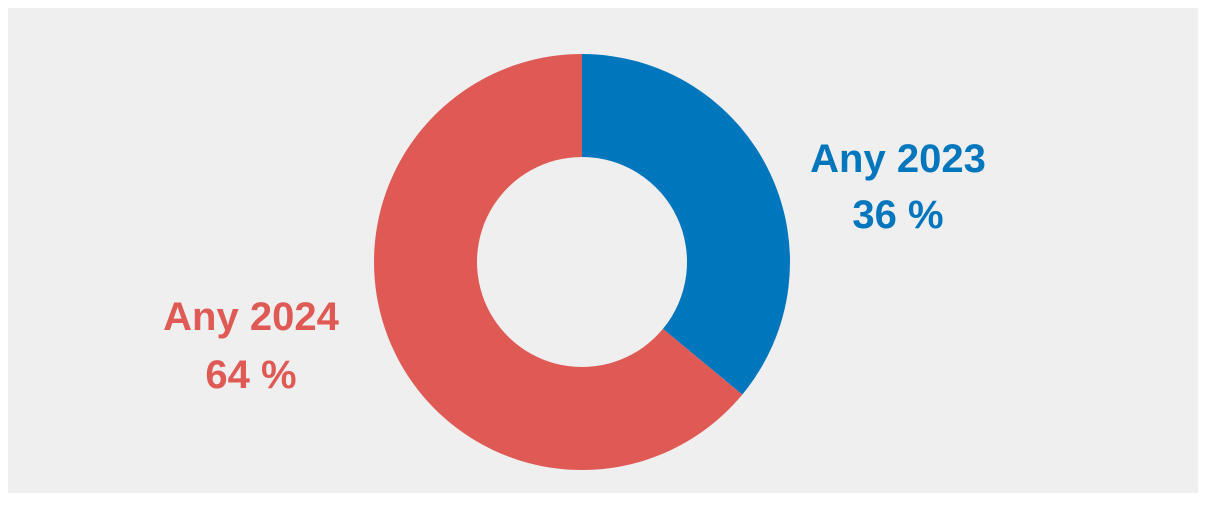  What do you see at coordinates (898, 159) in the screenshot?
I see `label-any-2023-name: Any 2023` at bounding box center [898, 159].